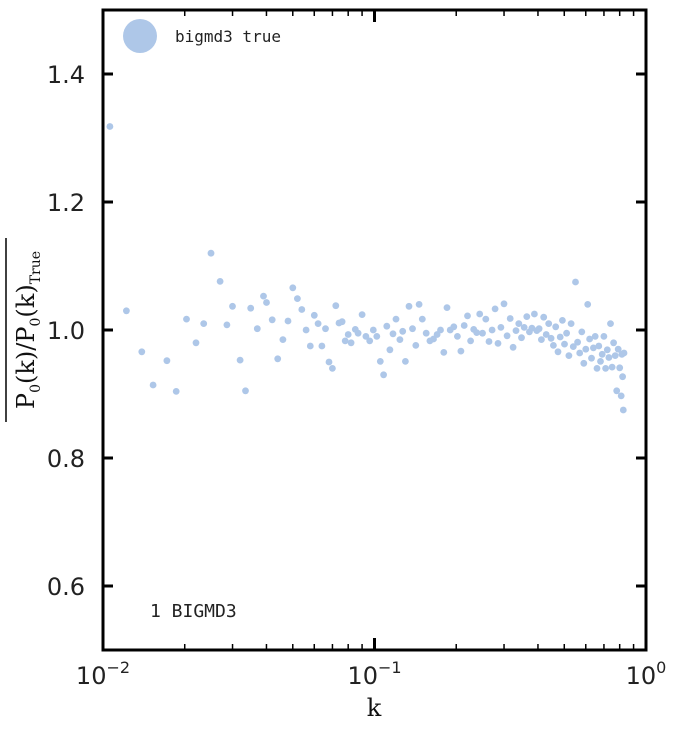  What do you see at coordinates (66, 587) in the screenshot?
I see `y-tick-label: 0.6` at bounding box center [66, 587].